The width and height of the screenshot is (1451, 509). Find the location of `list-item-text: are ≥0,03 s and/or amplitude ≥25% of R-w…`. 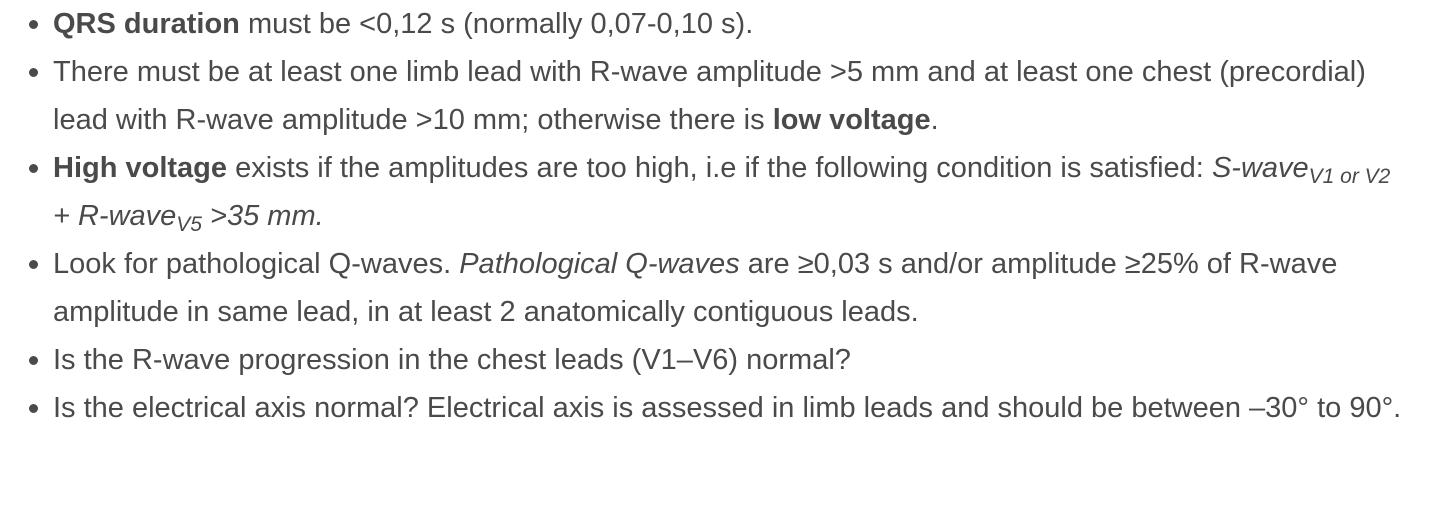

list-item-text: are ≥0,03 s and/or amplitude ≥25% of R-w… is located at coordinates (695, 288).